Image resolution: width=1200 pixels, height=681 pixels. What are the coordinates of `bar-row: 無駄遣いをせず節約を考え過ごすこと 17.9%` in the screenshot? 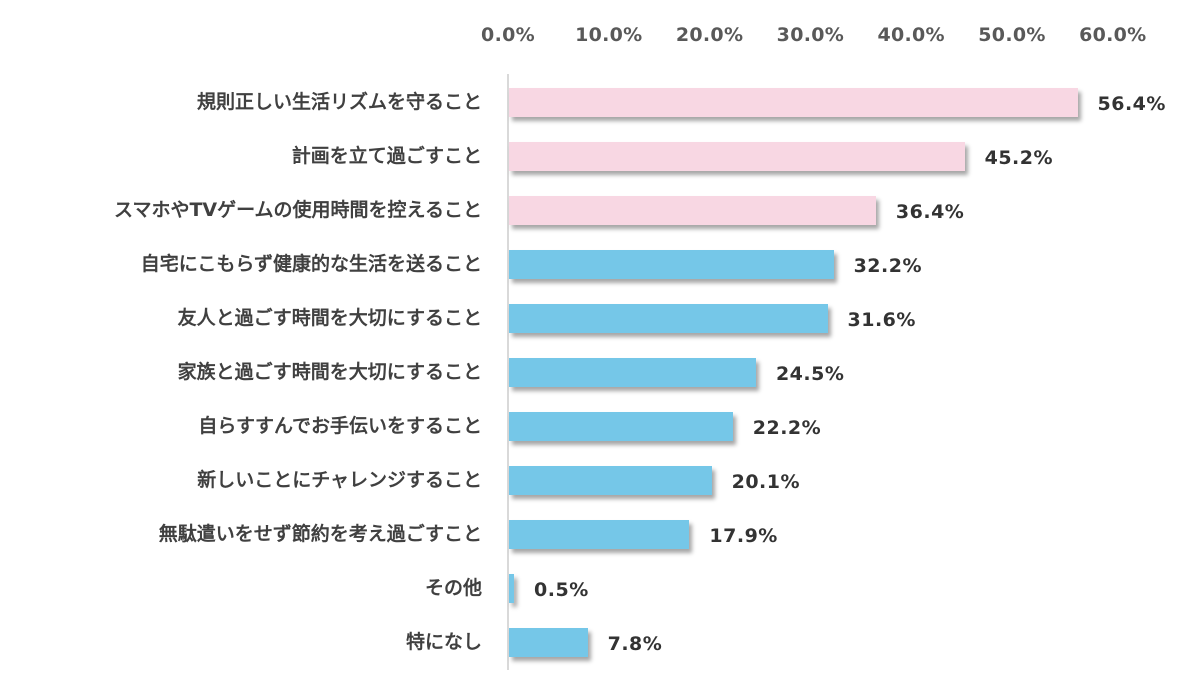 It's located at (600, 534).